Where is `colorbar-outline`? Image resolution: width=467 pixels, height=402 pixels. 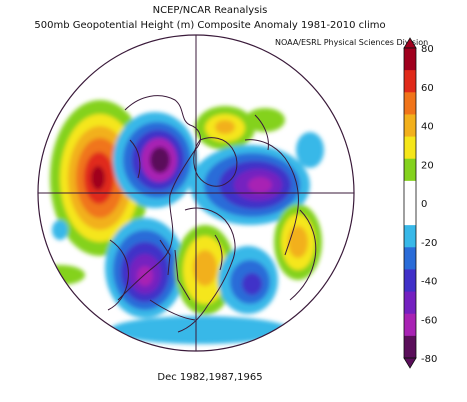 colorbar-outline is located at coordinates (410, 203).